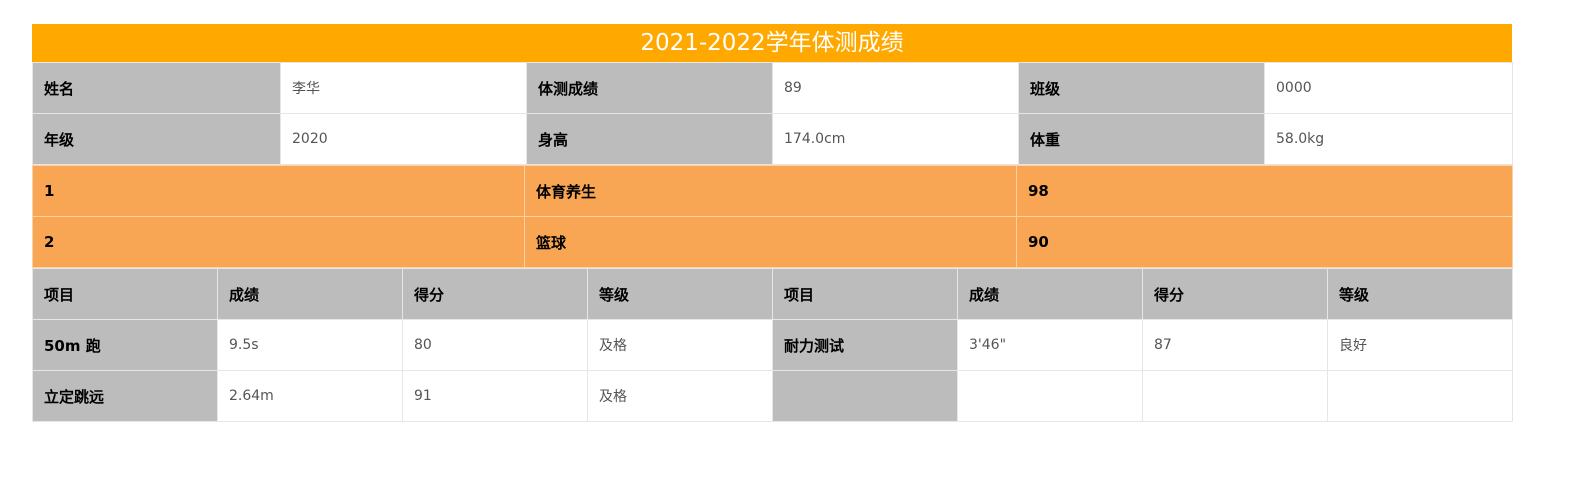  Describe the element at coordinates (495, 396) in the screenshot. I see `test-points: 91` at that location.